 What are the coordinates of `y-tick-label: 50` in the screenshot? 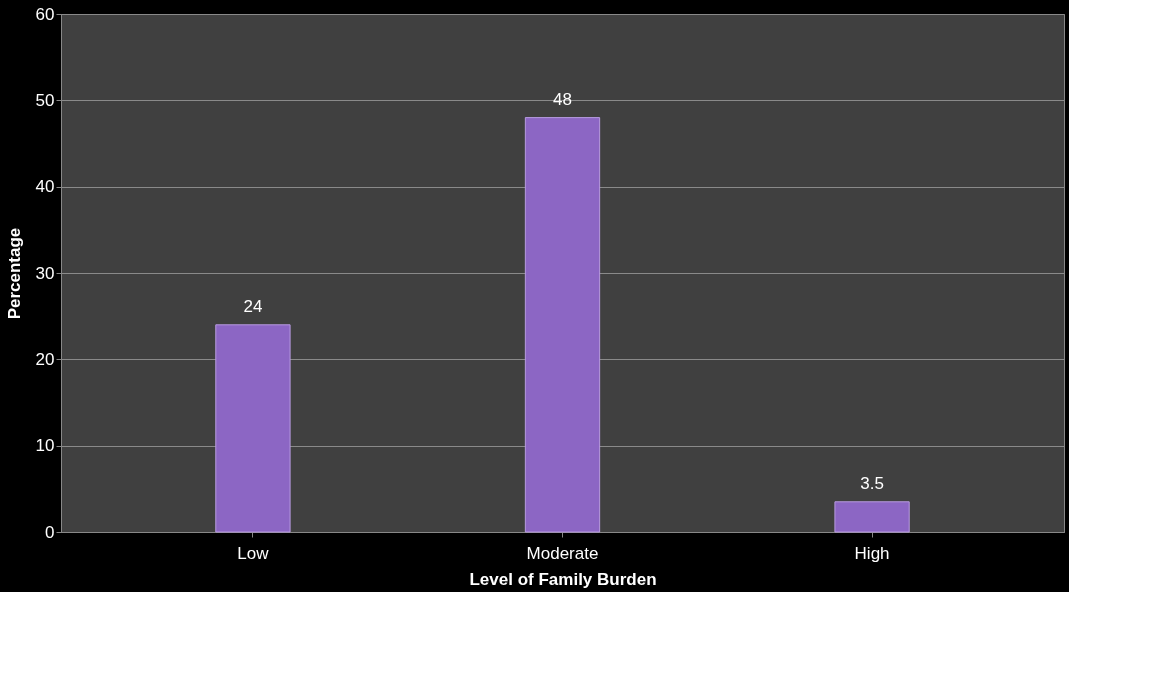 It's located at (45, 100).